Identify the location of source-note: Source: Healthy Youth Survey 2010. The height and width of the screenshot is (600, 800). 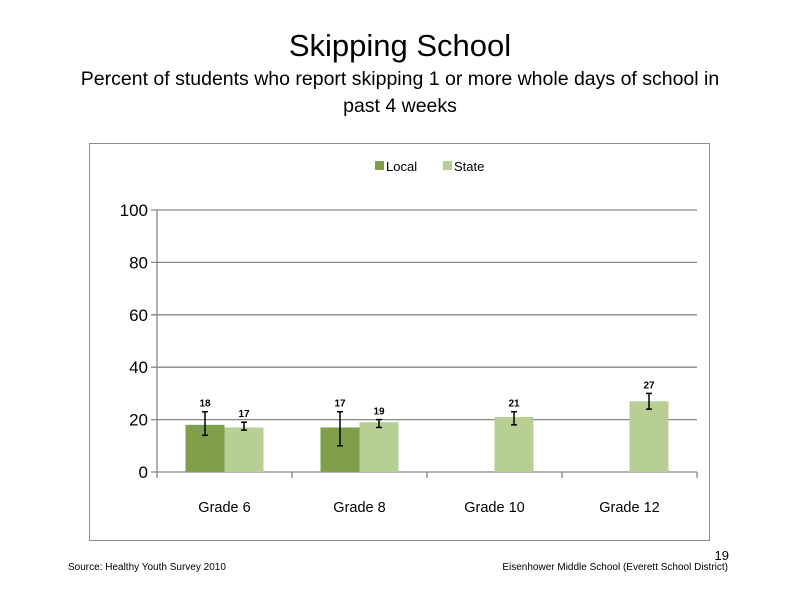
(147, 567).